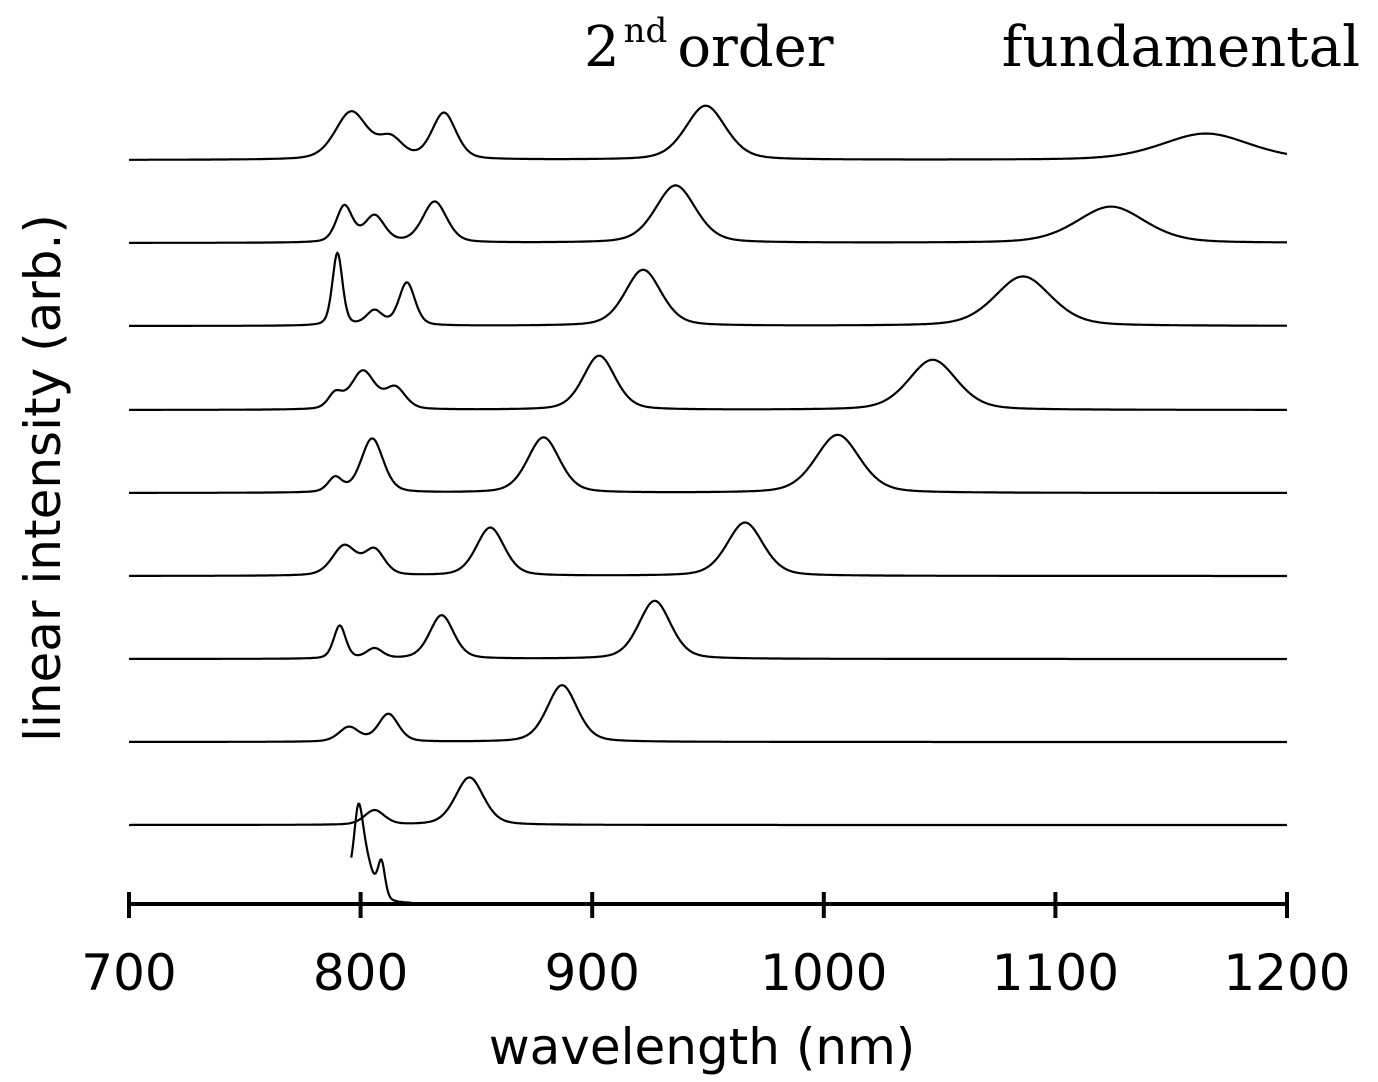 This screenshot has width=1378, height=1082. What do you see at coordinates (1055, 973) in the screenshot?
I see `x-tick-label-1100: 1100` at bounding box center [1055, 973].